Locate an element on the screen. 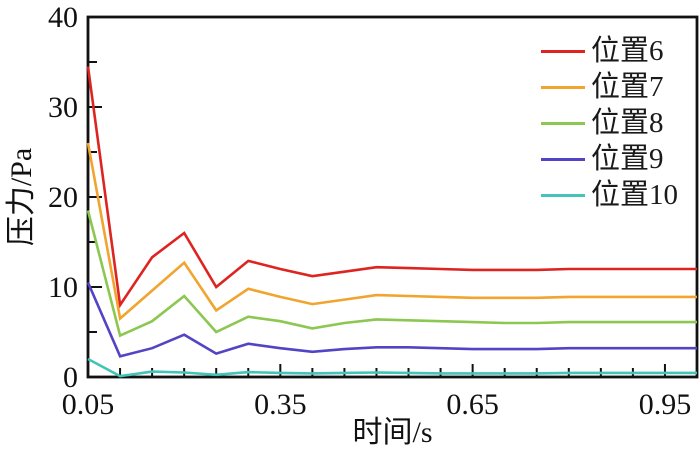 The height and width of the screenshot is (456, 700). x-tick-label: 0.05 is located at coordinates (88, 404).